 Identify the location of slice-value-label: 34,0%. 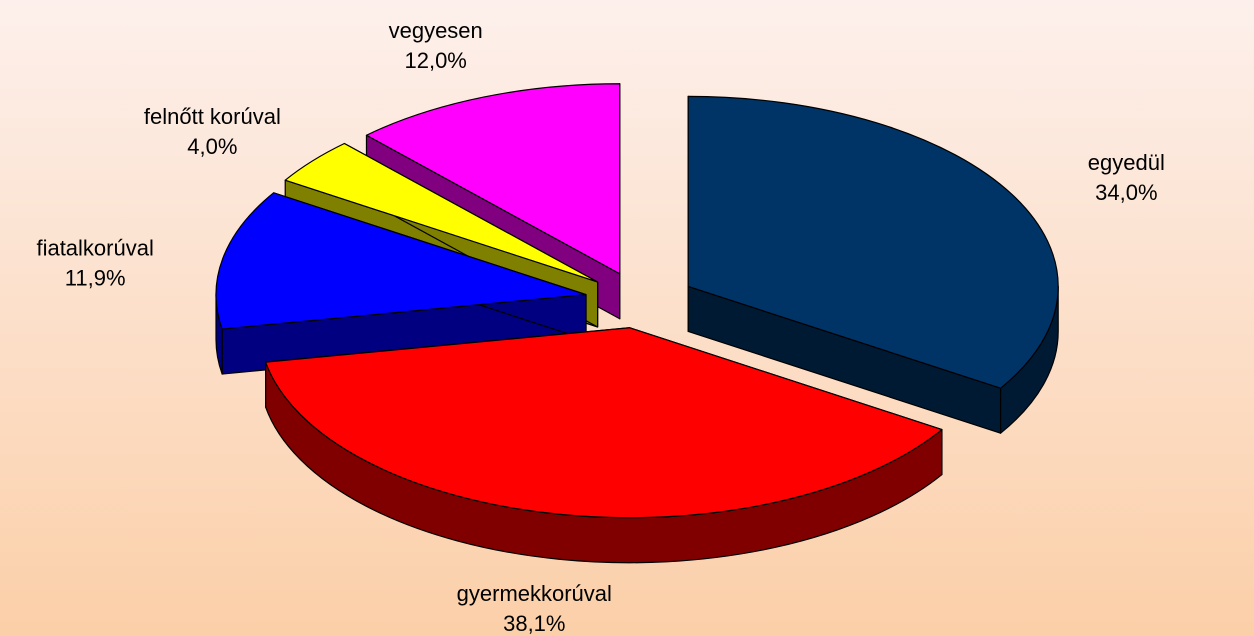
(1126, 192).